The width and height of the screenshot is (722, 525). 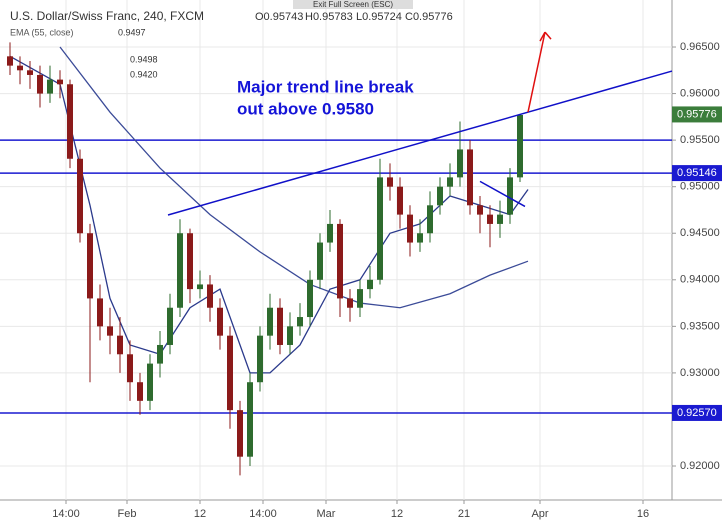 I want to click on exit-fullscreen-button, so click(x=353, y=4).